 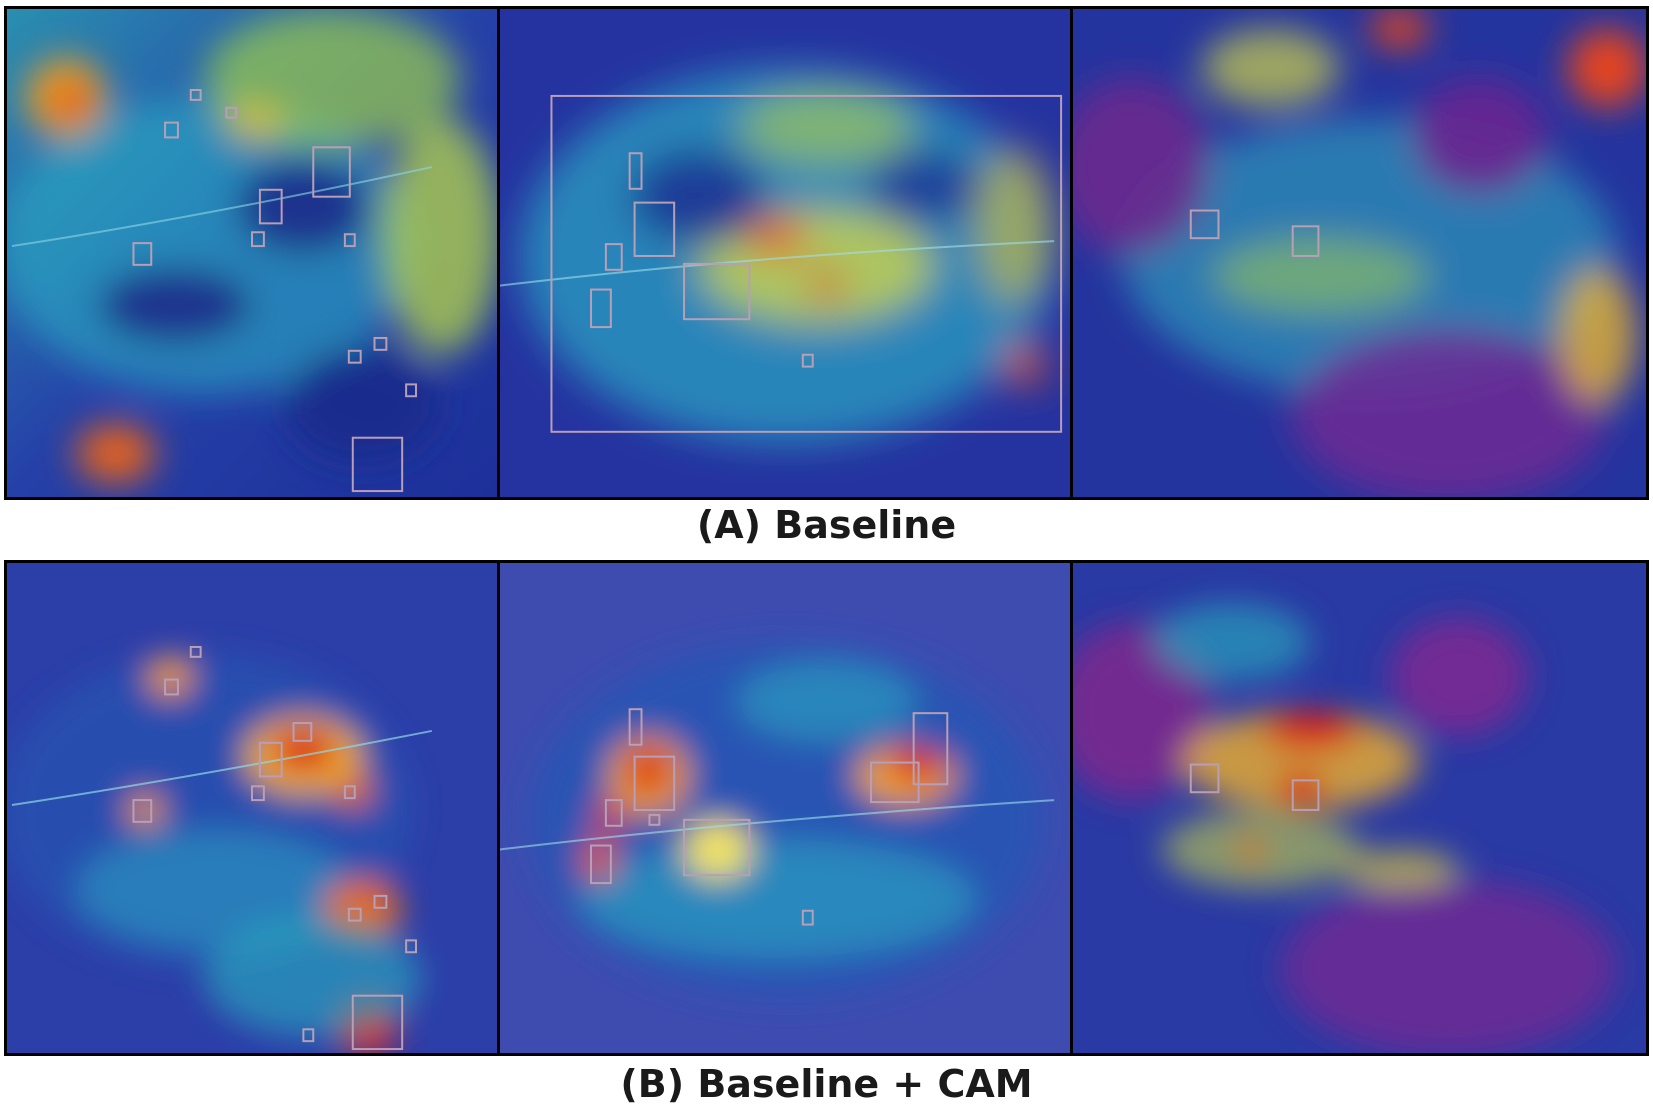 I want to click on caption-baseline-cam: (B) Baseline + CAM, so click(x=826, y=1084).